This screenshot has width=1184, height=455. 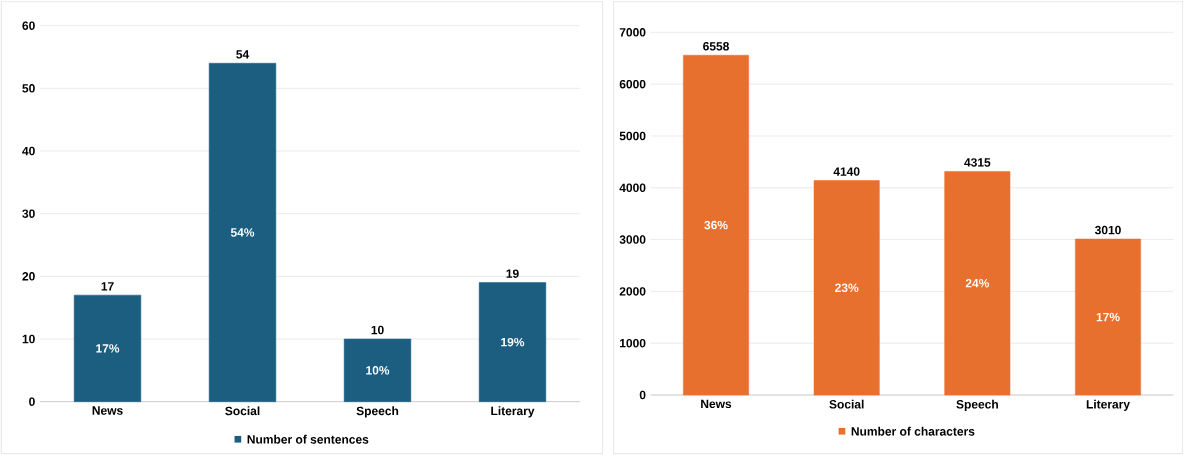 What do you see at coordinates (28, 213) in the screenshot?
I see `y-tick-label: 30` at bounding box center [28, 213].